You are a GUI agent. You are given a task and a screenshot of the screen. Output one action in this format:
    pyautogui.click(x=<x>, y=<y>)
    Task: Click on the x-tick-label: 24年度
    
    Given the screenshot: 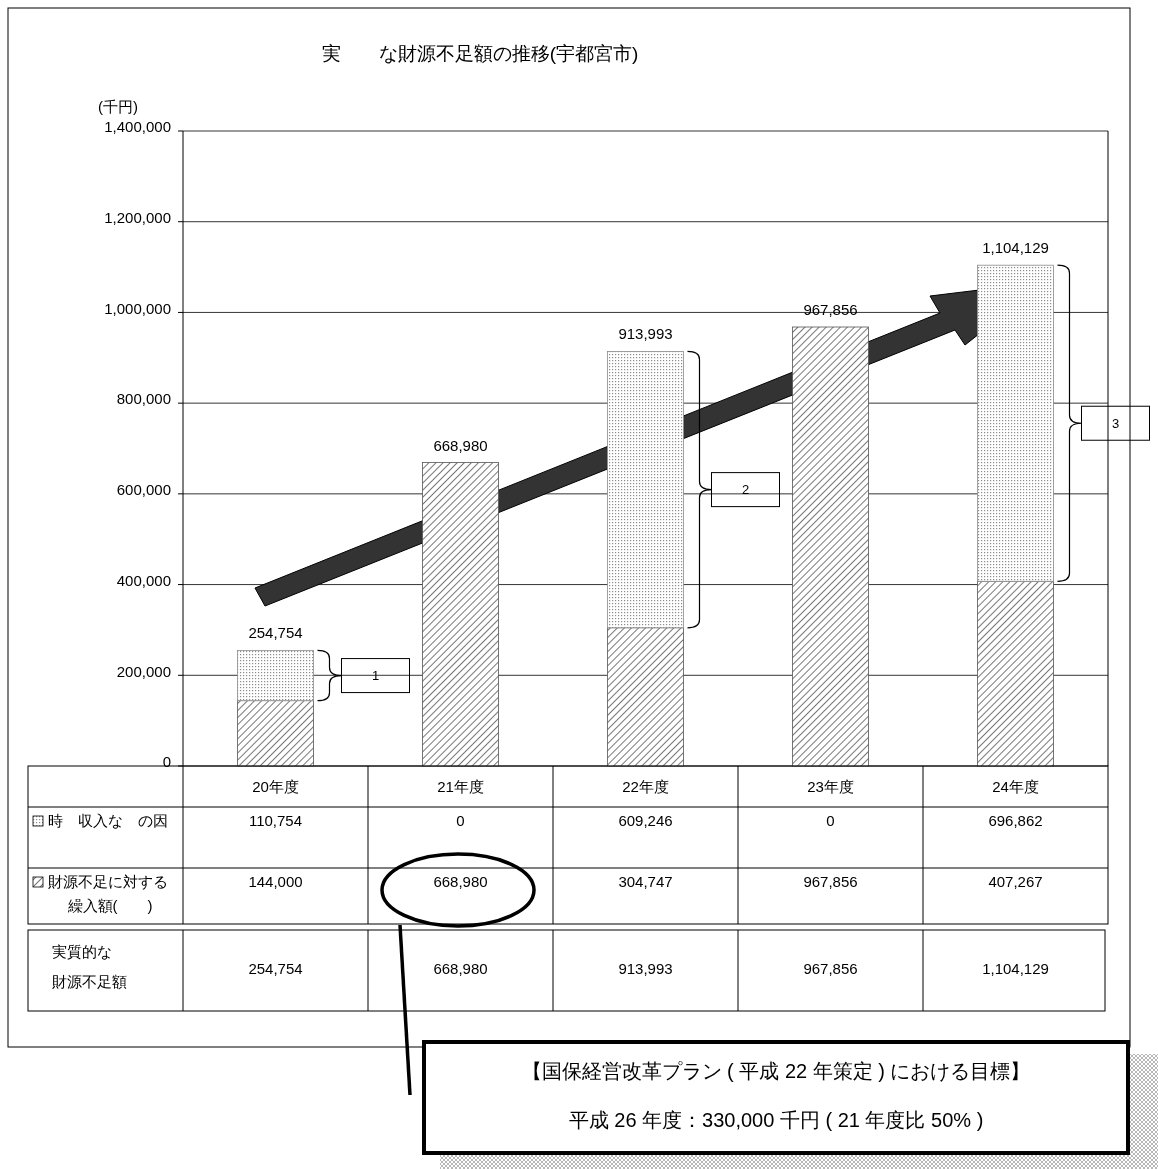 What is the action you would take?
    pyautogui.click(x=1015, y=787)
    